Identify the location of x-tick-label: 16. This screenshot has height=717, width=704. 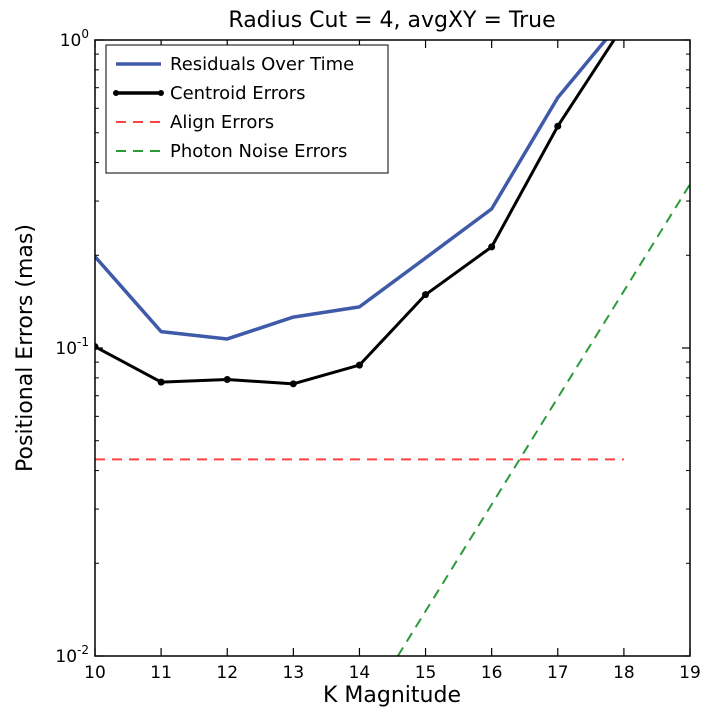
(492, 673).